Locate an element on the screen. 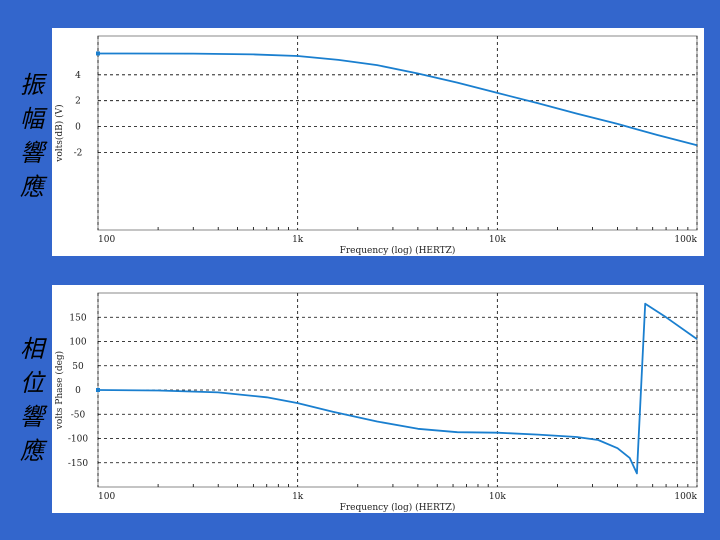  y-tick-label: -50 is located at coordinates (78, 415).